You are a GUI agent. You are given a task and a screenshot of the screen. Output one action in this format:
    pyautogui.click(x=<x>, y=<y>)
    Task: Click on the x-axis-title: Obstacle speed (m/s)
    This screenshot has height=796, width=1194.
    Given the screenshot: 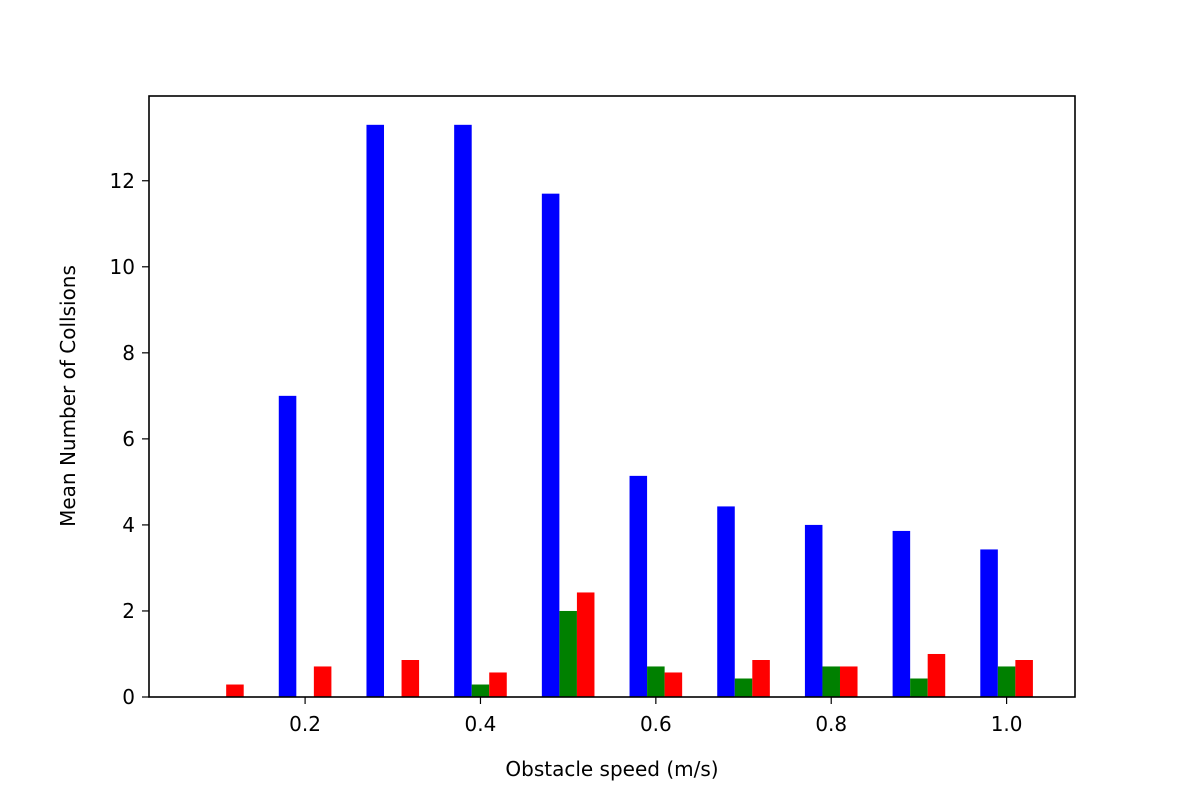 What is the action you would take?
    pyautogui.click(x=611, y=769)
    